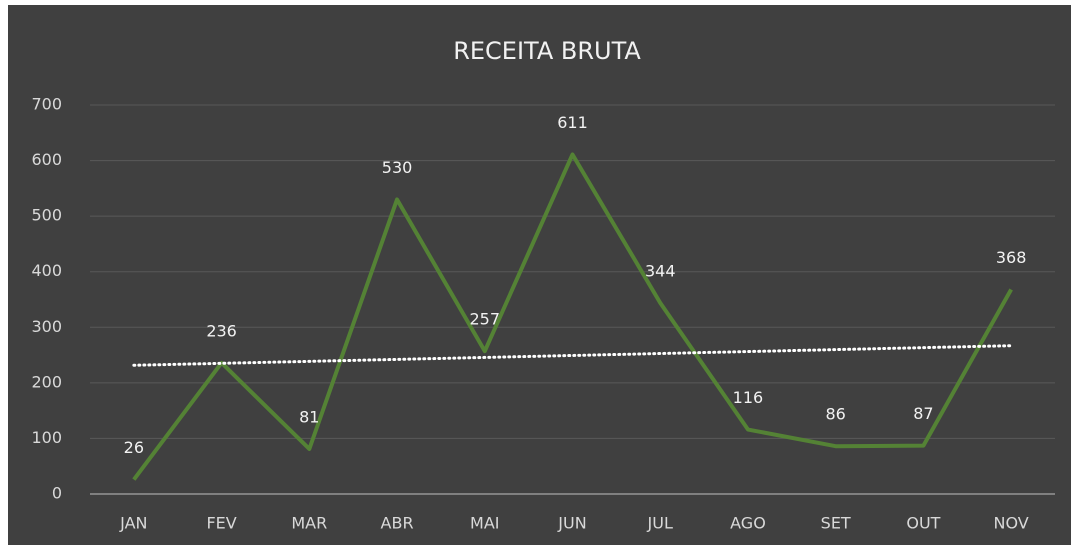  Describe the element at coordinates (923, 413) in the screenshot. I see `data-label: 87` at that location.